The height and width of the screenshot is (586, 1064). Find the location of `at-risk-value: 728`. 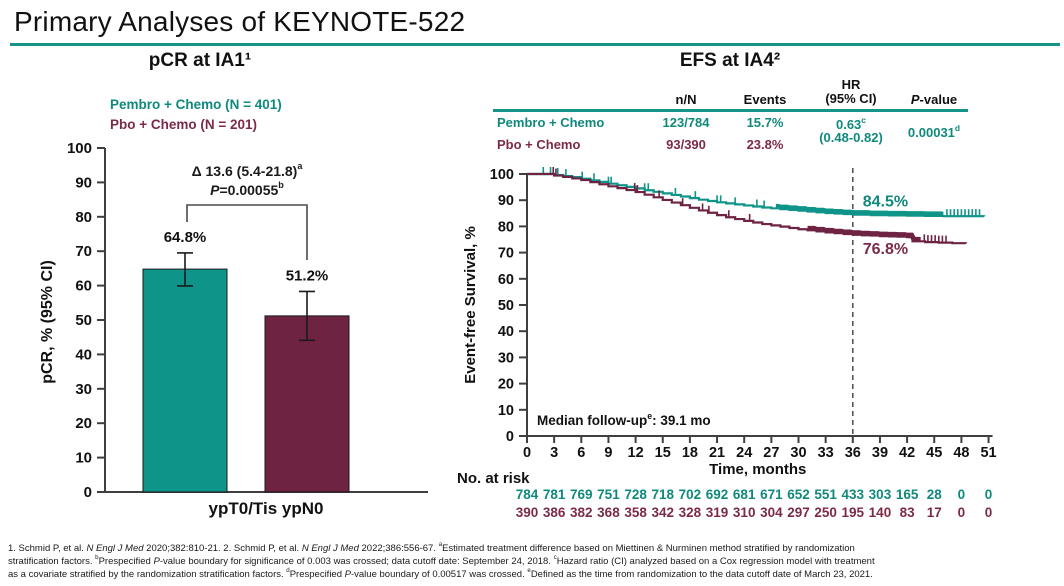

at-risk-value: 728 is located at coordinates (635, 494).